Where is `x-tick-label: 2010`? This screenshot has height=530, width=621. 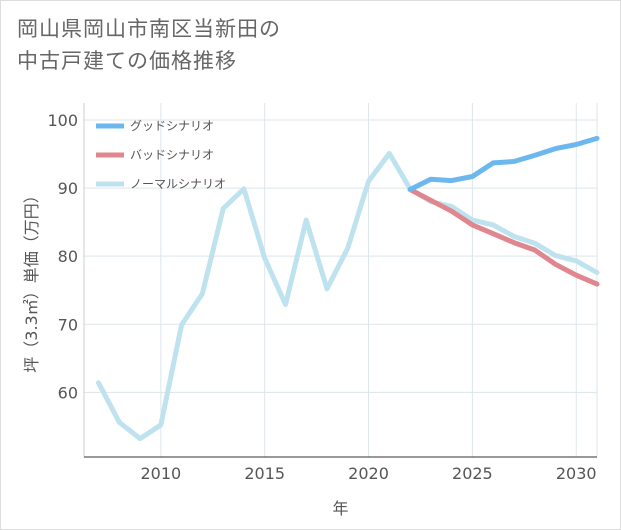
x-tick-label: 2010 is located at coordinates (160, 473).